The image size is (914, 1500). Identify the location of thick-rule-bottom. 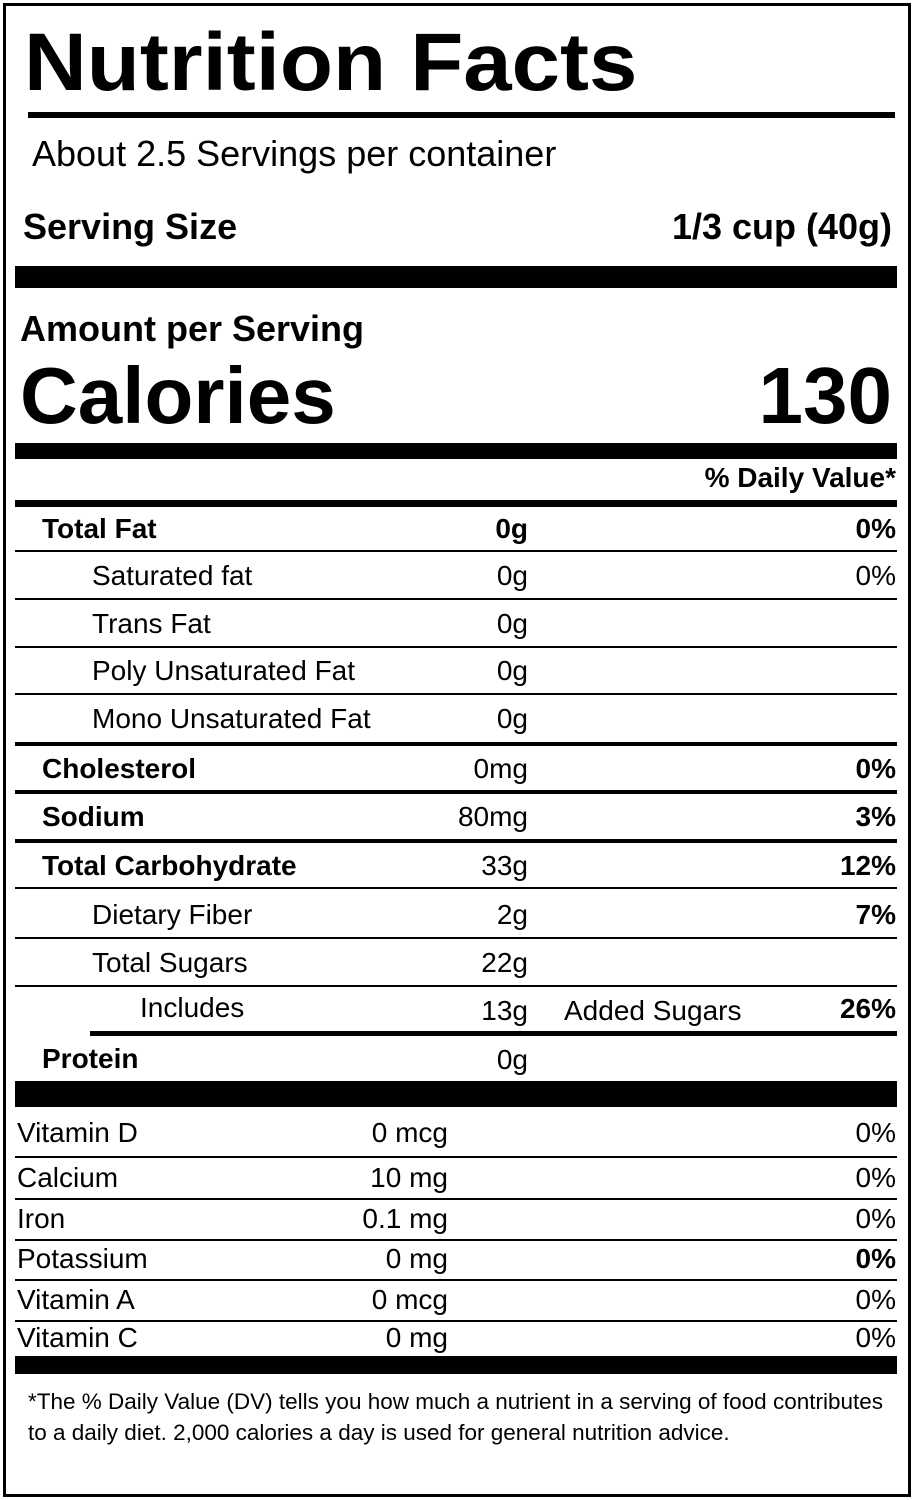
(456, 1365).